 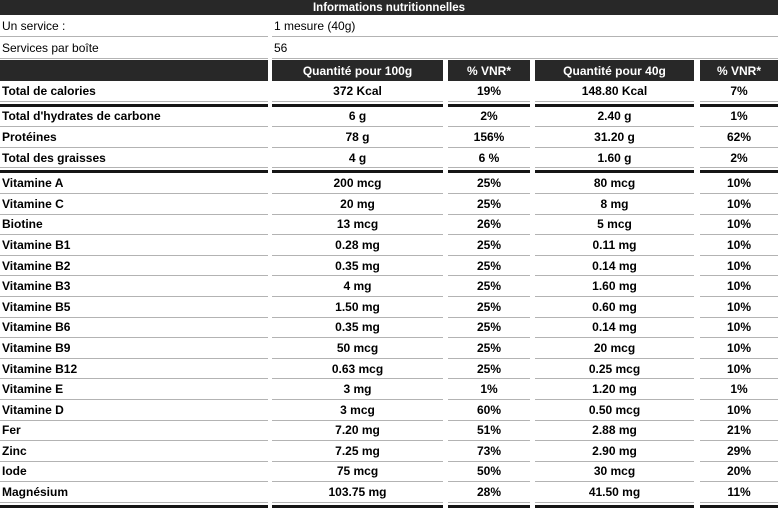 I want to click on serving-size-value: 1 mesure (40g), so click(x=525, y=26).